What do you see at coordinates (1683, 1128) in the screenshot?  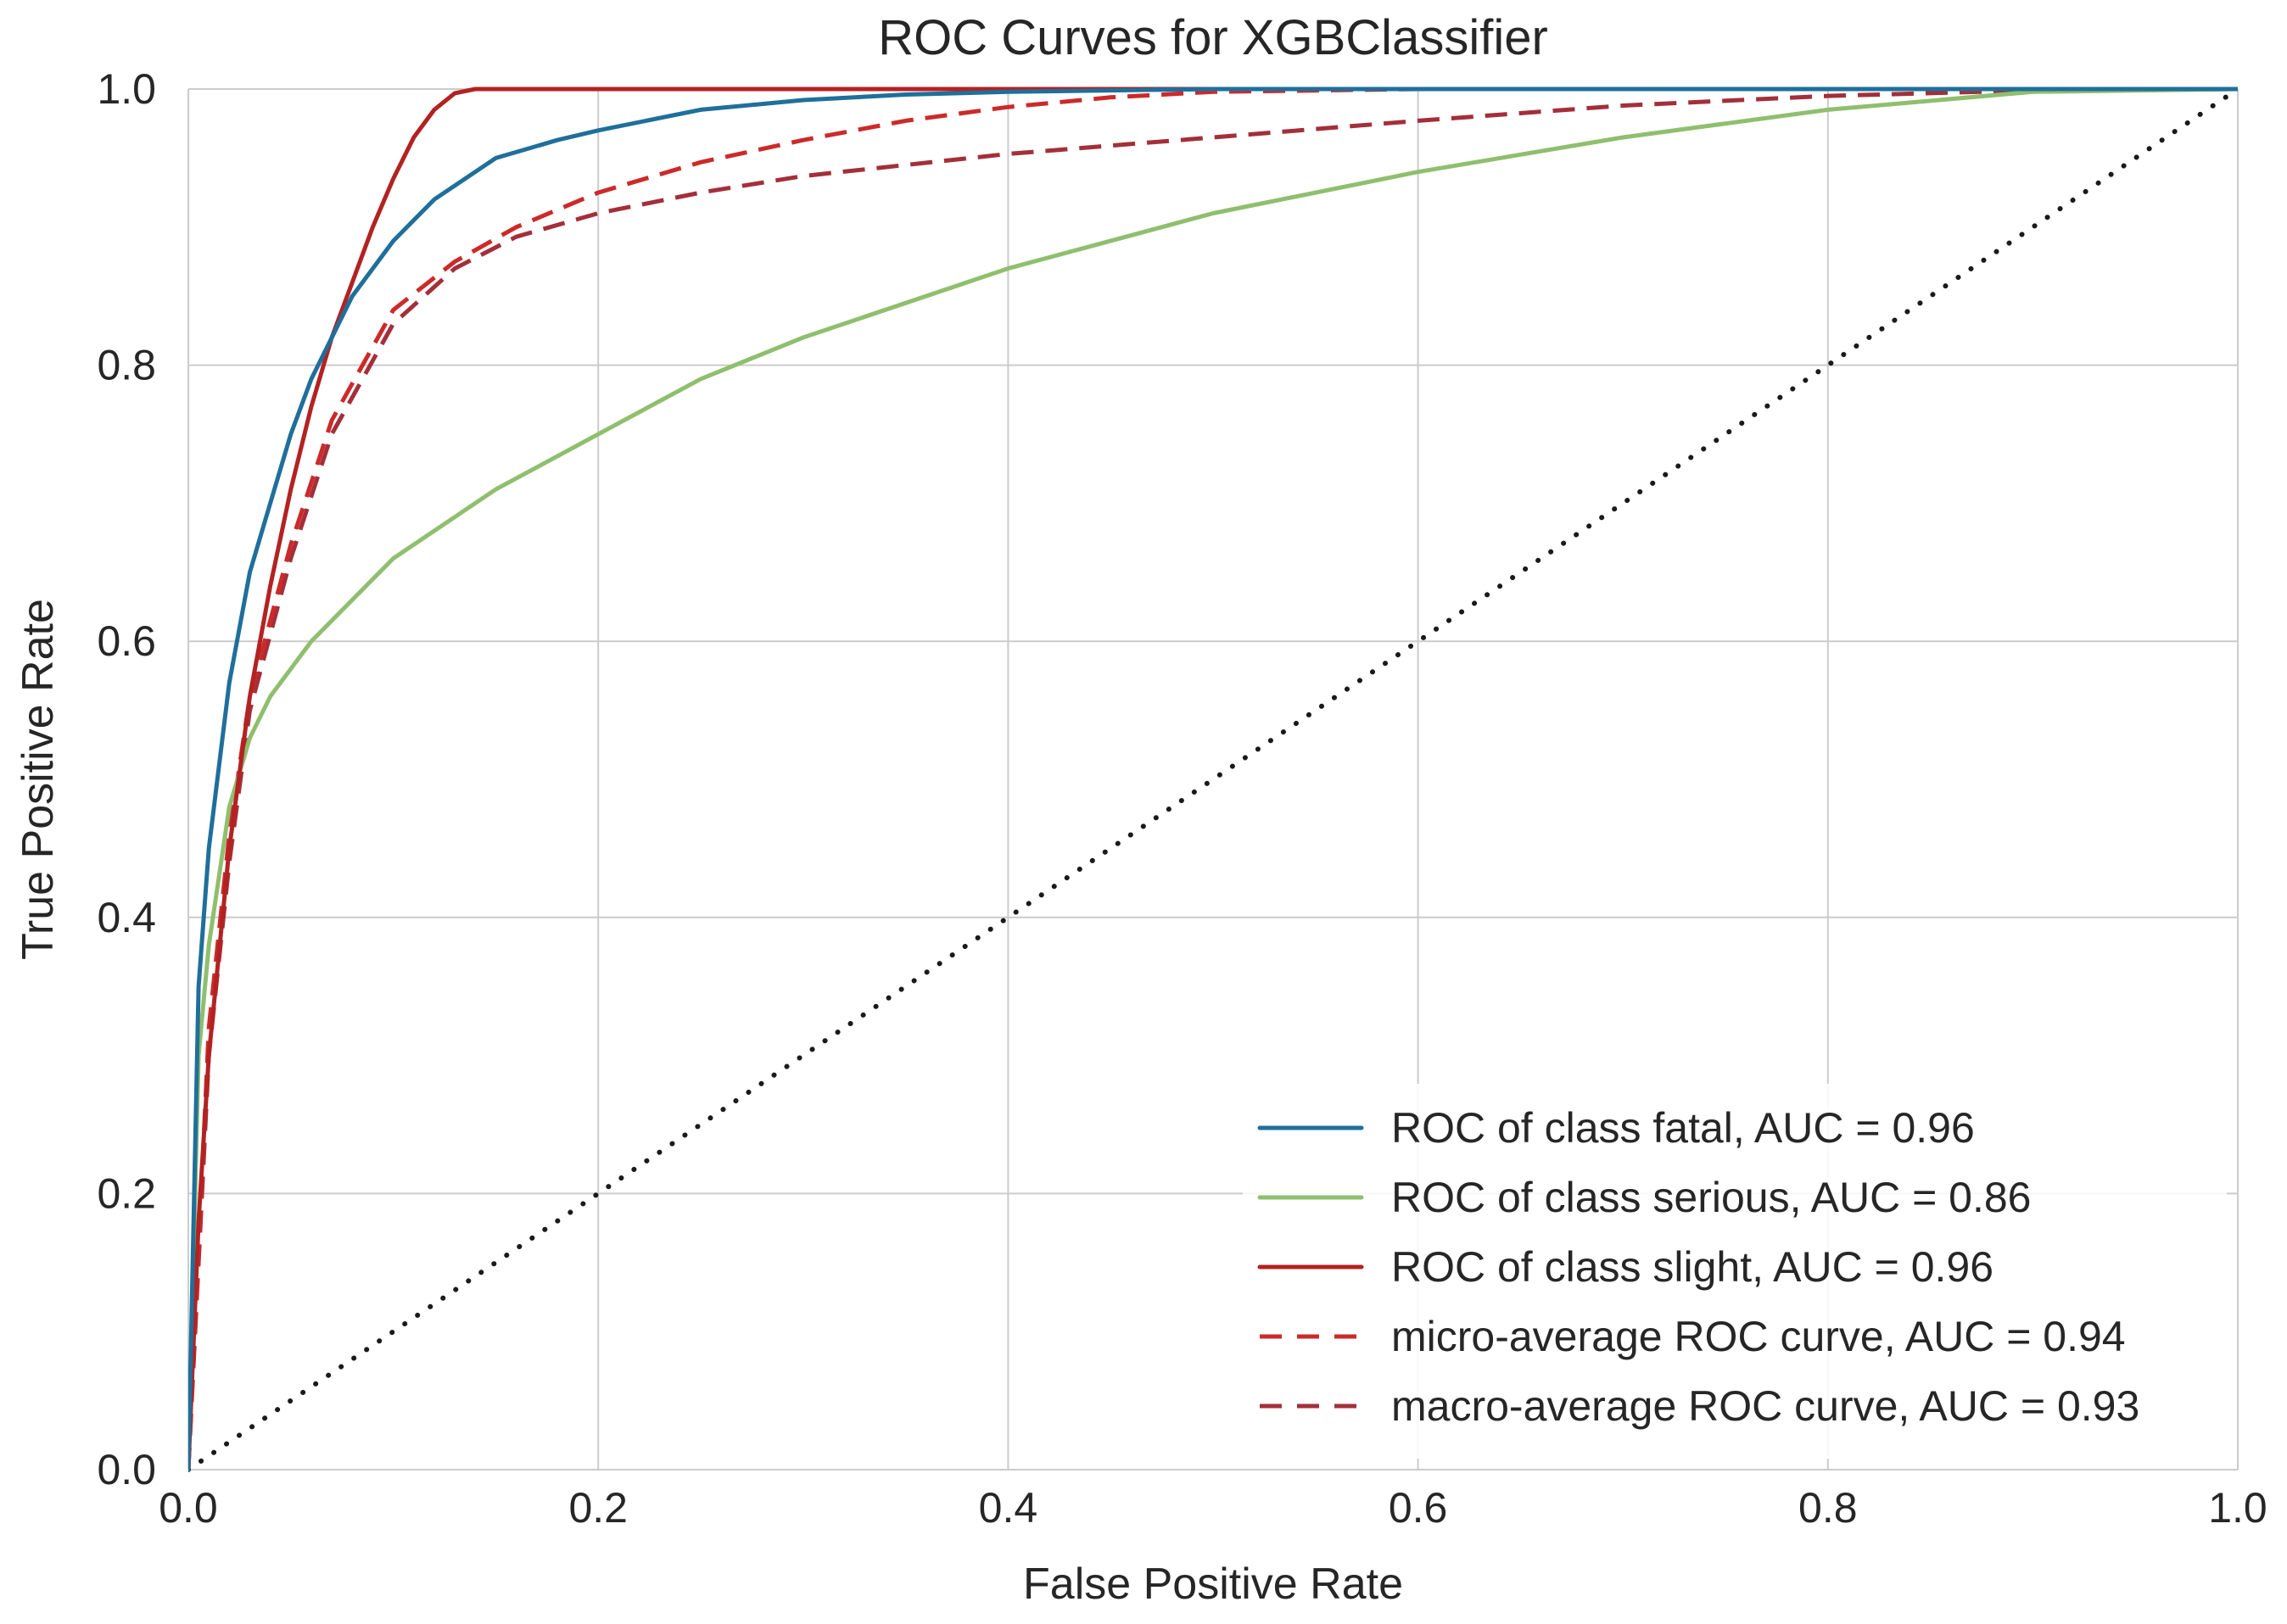 I see `legend-label: ROC of class fatal, AUC = 0.96` at bounding box center [1683, 1128].